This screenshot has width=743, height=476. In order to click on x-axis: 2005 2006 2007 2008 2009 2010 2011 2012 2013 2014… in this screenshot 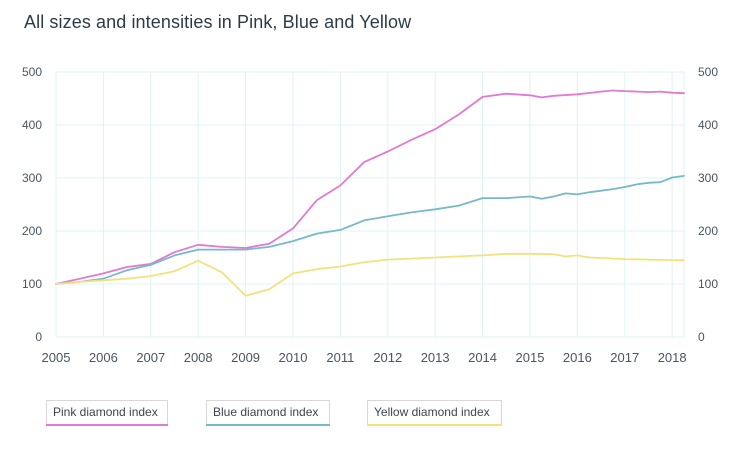, I will do `click(364, 357)`.